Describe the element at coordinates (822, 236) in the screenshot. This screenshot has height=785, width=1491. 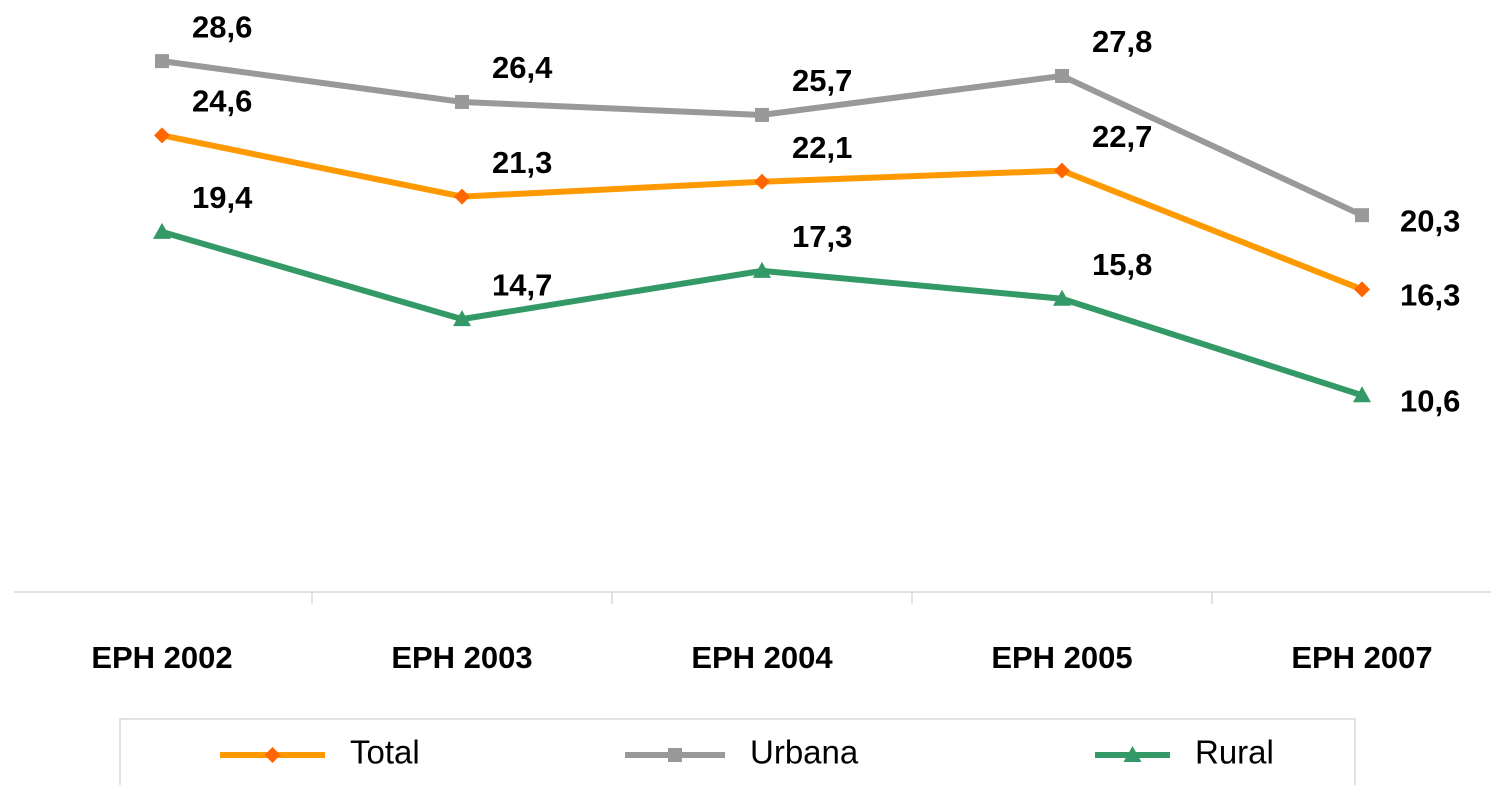
I see `data-label: 17,3` at that location.